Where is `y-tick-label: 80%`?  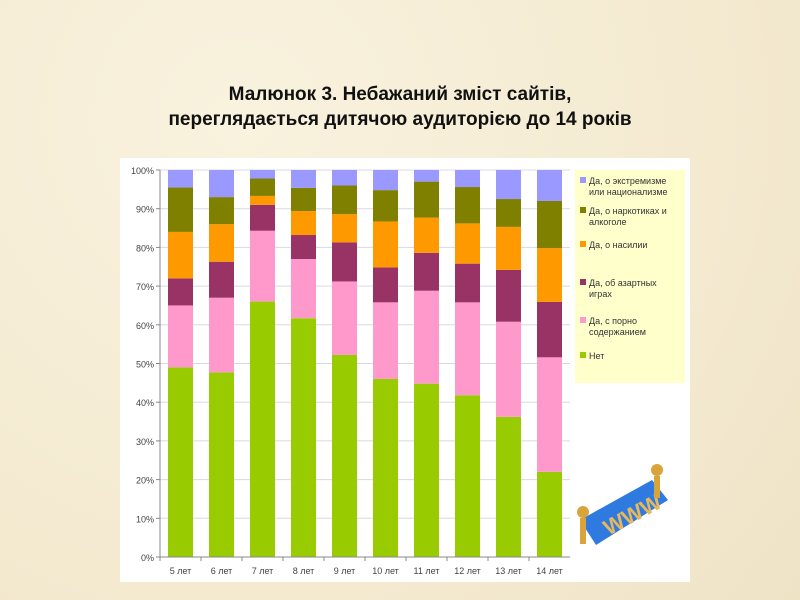 y-tick-label: 80% is located at coordinates (145, 248).